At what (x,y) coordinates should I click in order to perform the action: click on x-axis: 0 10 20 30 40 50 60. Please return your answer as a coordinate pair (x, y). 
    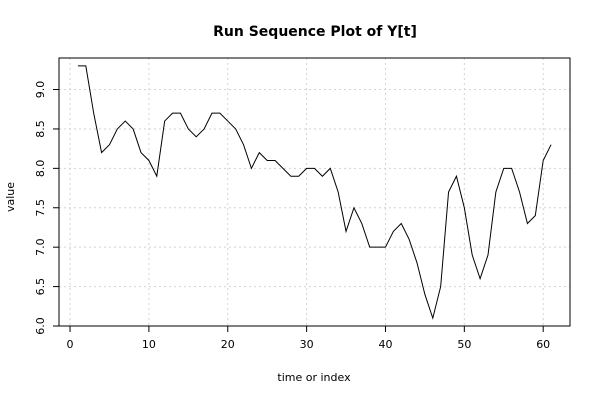
    Looking at the image, I should click on (308, 338).